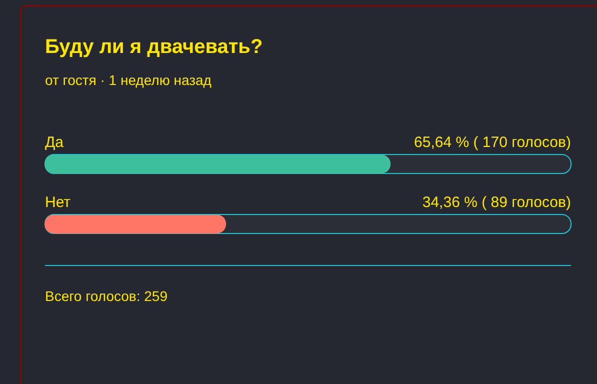  Describe the element at coordinates (54, 142) in the screenshot. I see `y-tick-label: Да` at that location.